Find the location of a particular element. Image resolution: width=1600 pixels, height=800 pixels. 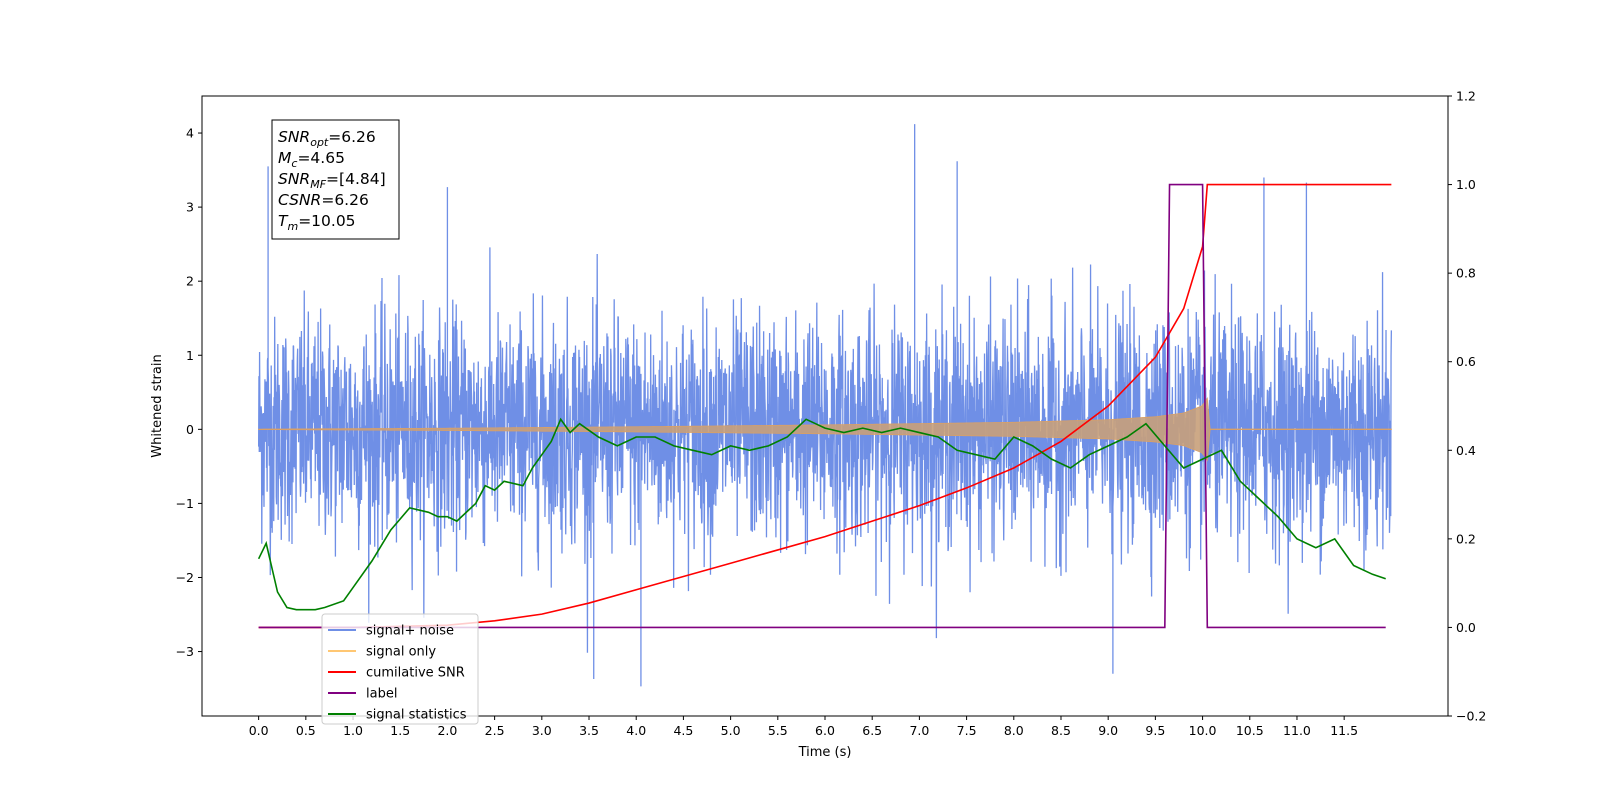

x-tick-label: 0.0 is located at coordinates (259, 730).